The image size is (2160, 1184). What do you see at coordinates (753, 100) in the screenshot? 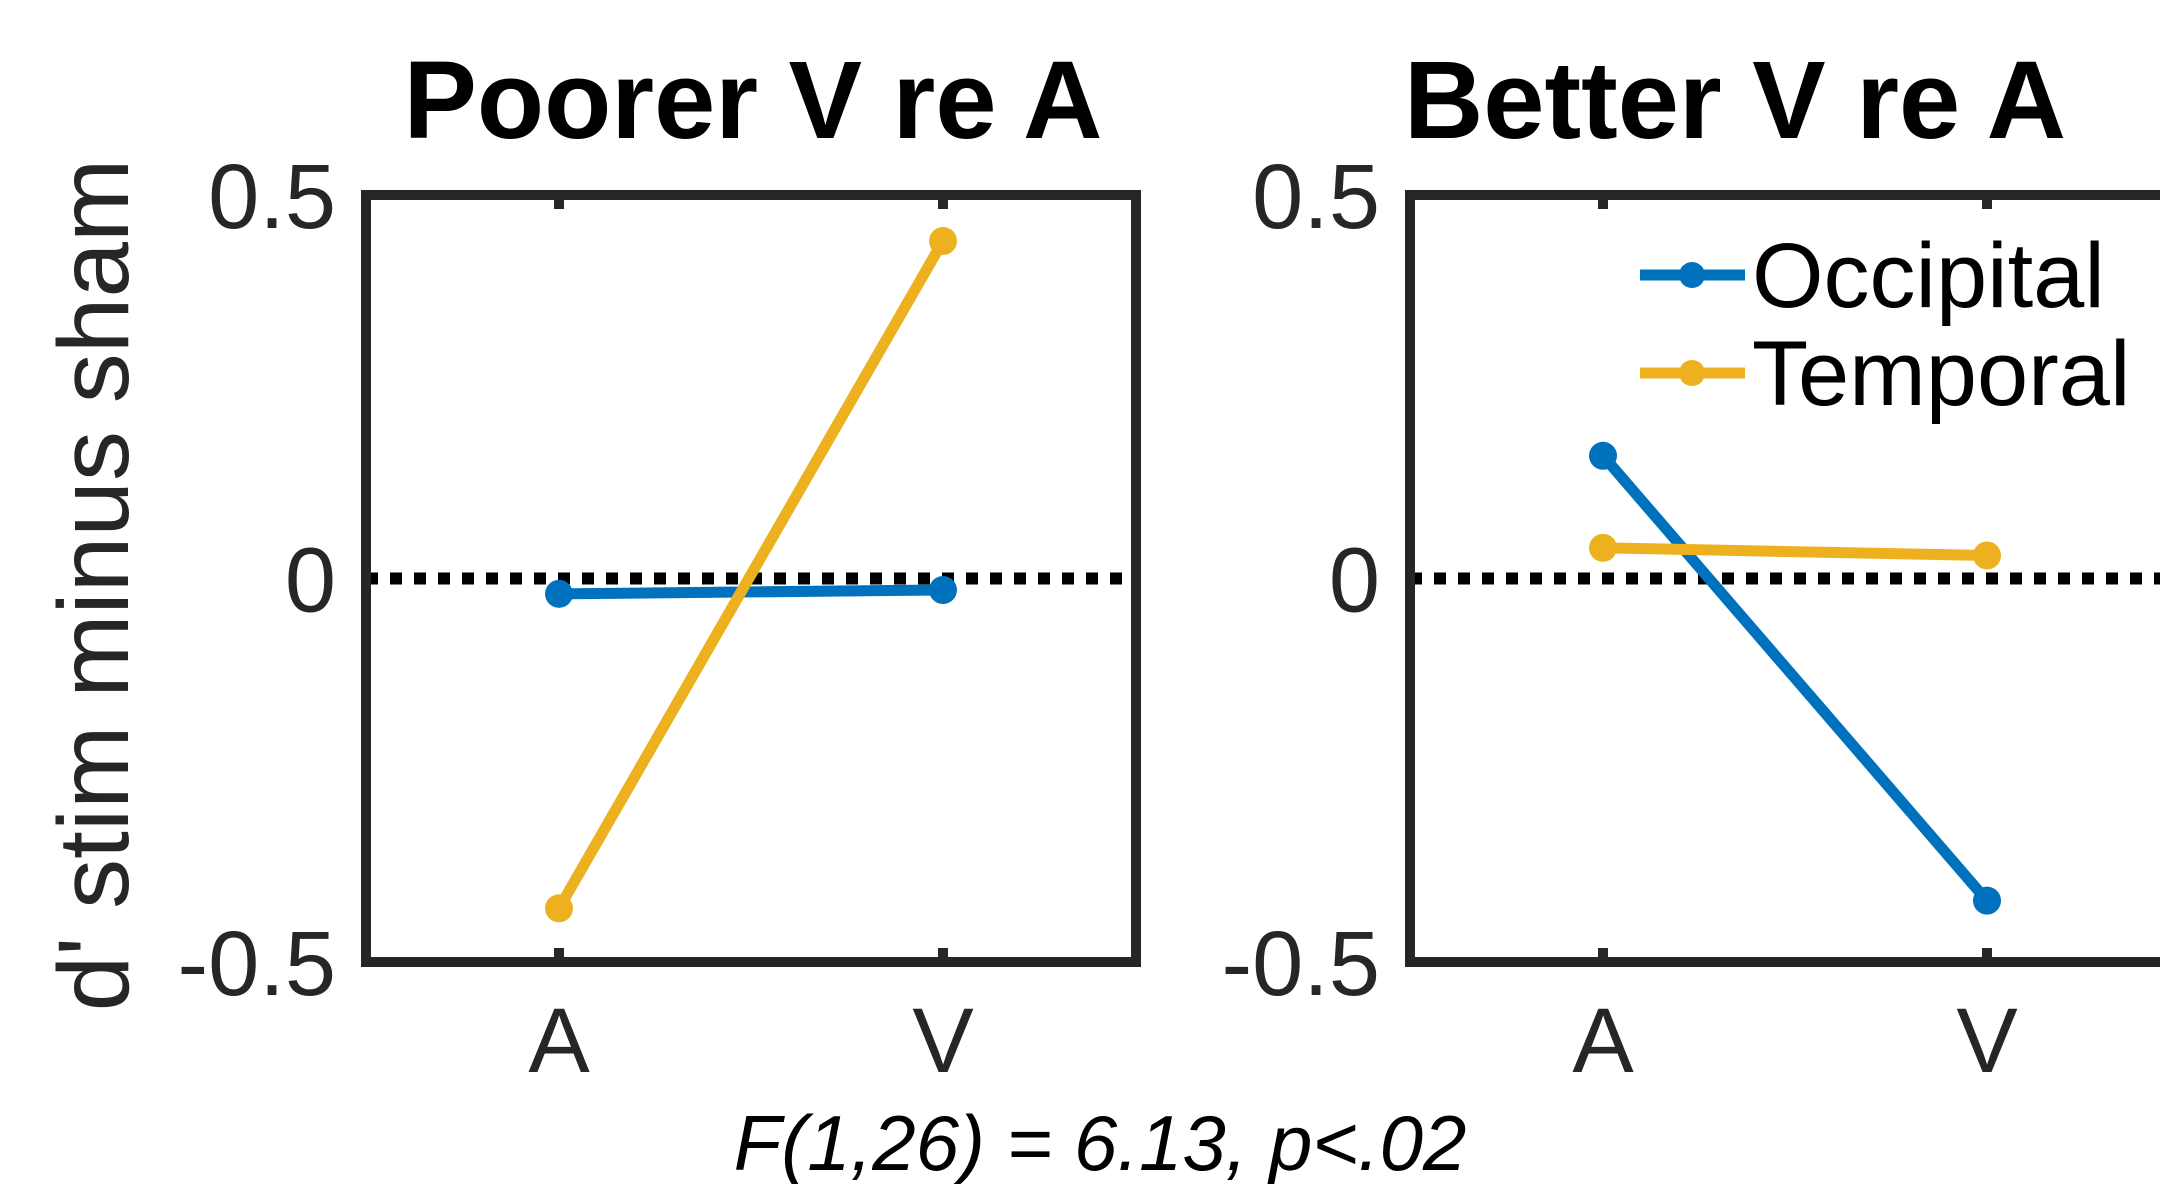
I see `panel-title: Poorer V re A` at bounding box center [753, 100].